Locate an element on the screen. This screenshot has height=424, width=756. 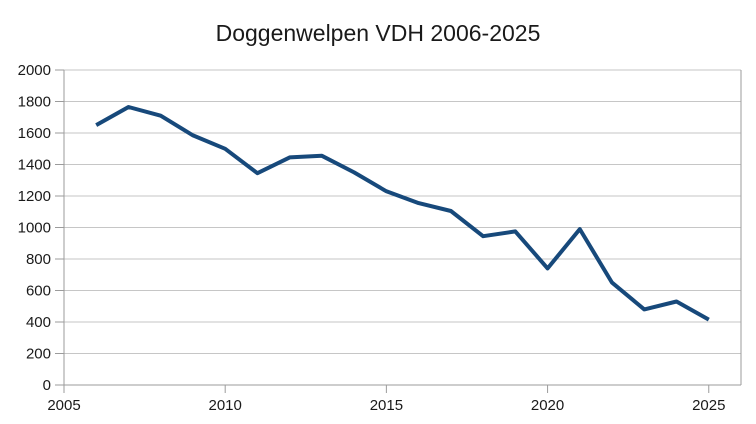
y-tick-label: 0 is located at coordinates (47, 385).